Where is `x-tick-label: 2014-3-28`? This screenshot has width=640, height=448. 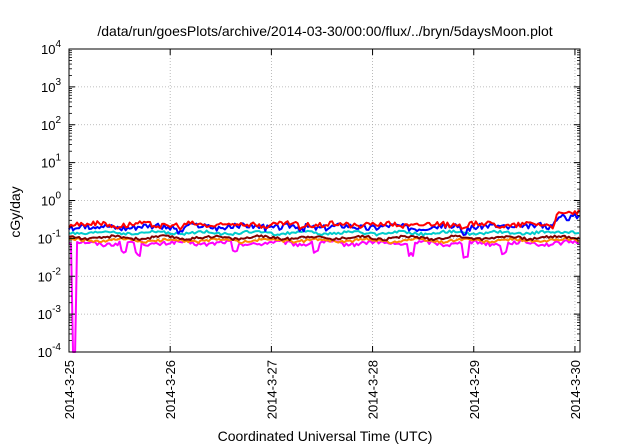
x-tick-label: 2014-3-28 is located at coordinates (373, 389).